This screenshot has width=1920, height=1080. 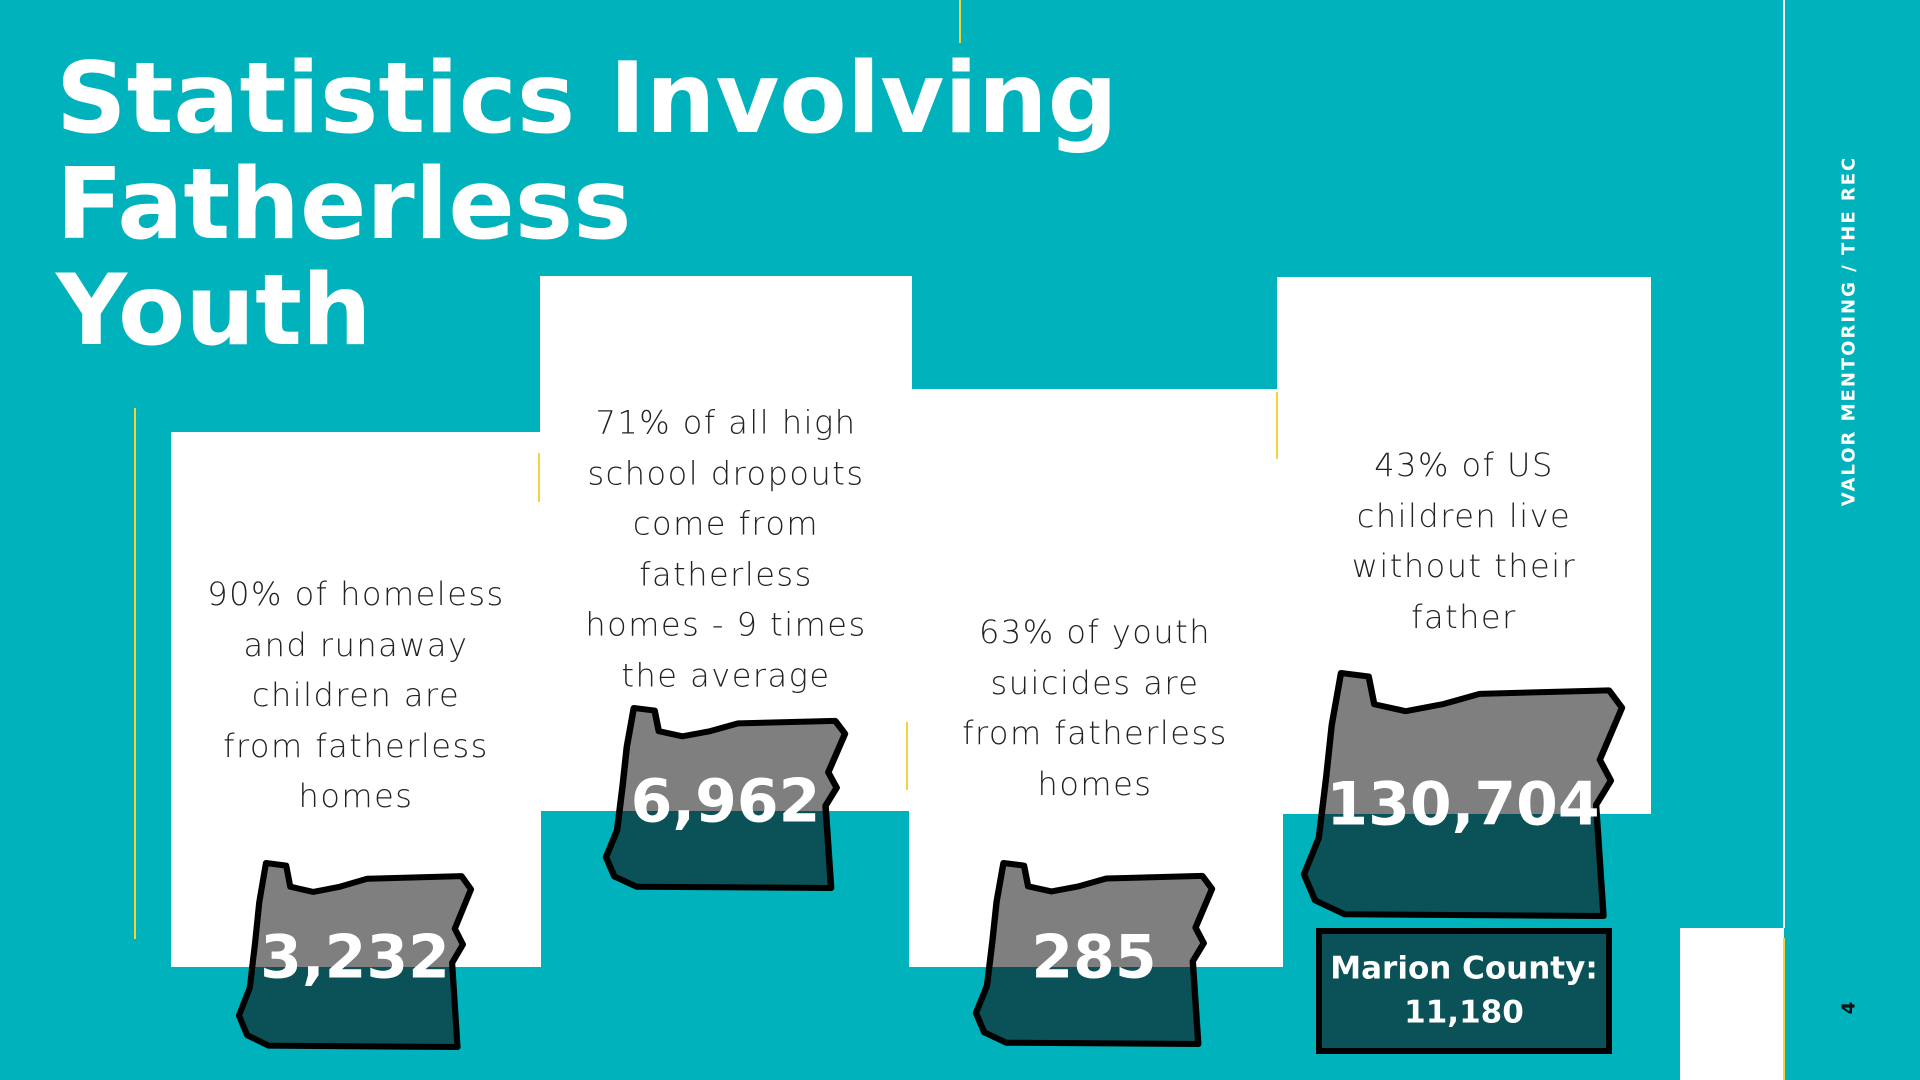 What do you see at coordinates (1464, 1013) in the screenshot?
I see `county-number: 11,180` at bounding box center [1464, 1013].